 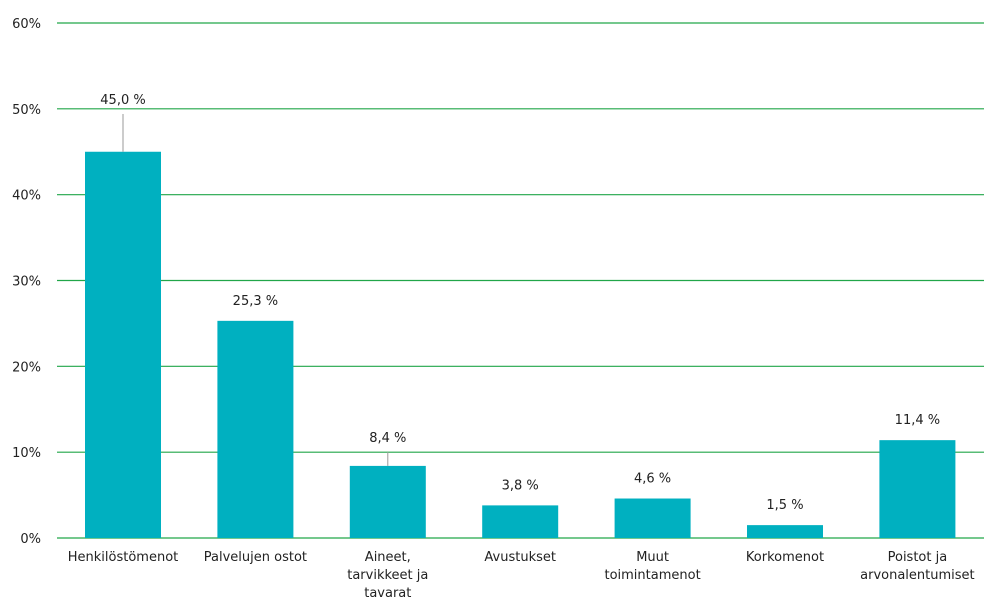 I want to click on data-label: 25,3 %, so click(x=255, y=301).